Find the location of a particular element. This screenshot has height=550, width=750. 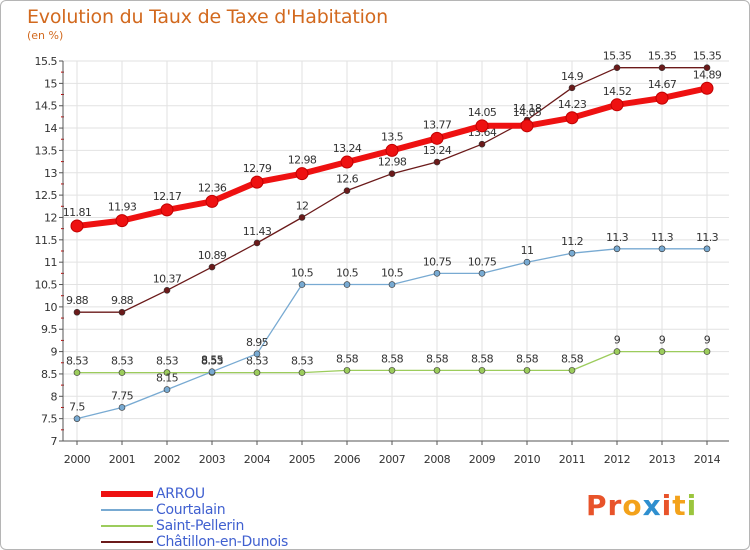

y-tick-label: 13.5 is located at coordinates (46, 150).